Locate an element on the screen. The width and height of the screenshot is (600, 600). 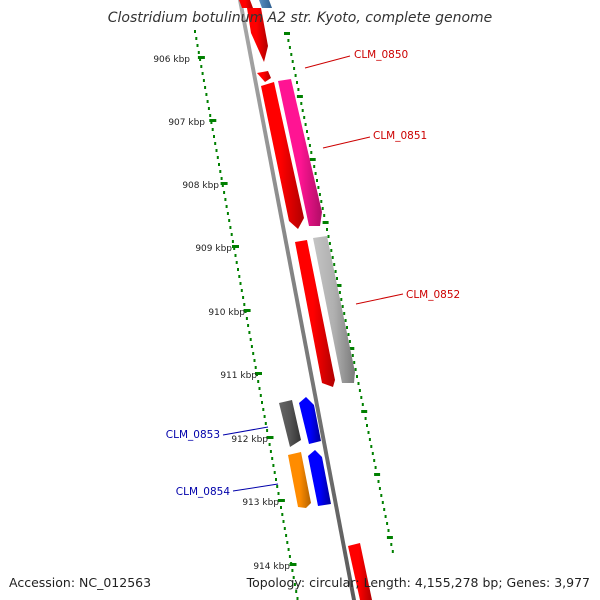
tick-label: 914 kbp is located at coordinates (271, 567).